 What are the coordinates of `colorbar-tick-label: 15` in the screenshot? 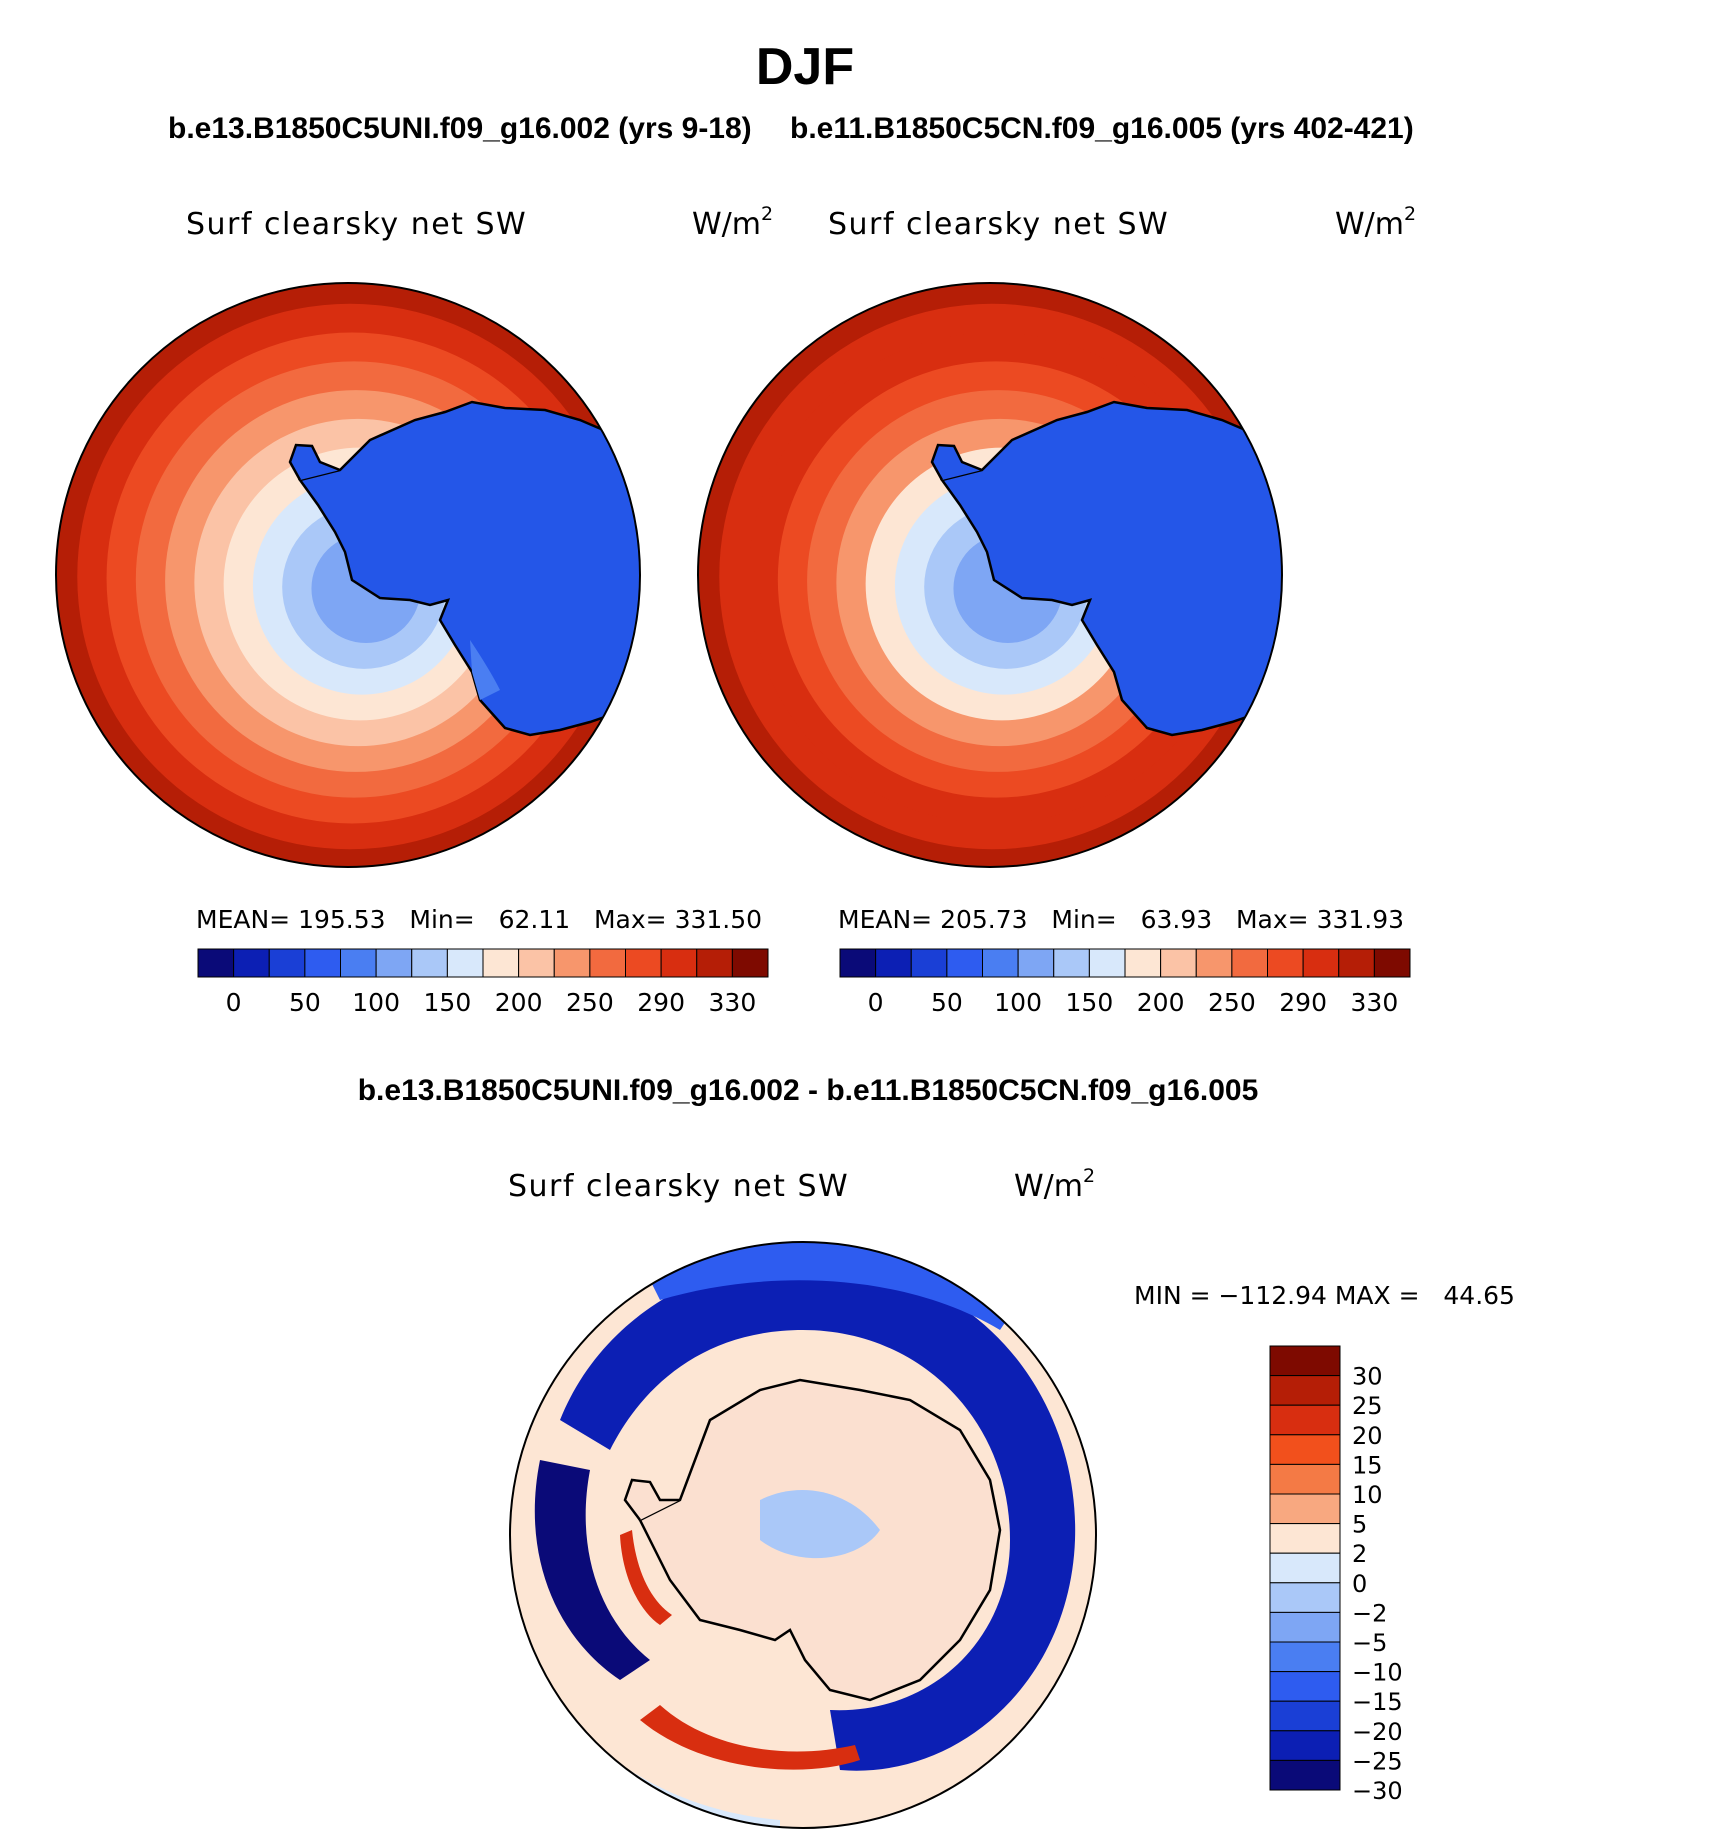 It's located at (1367, 1465).